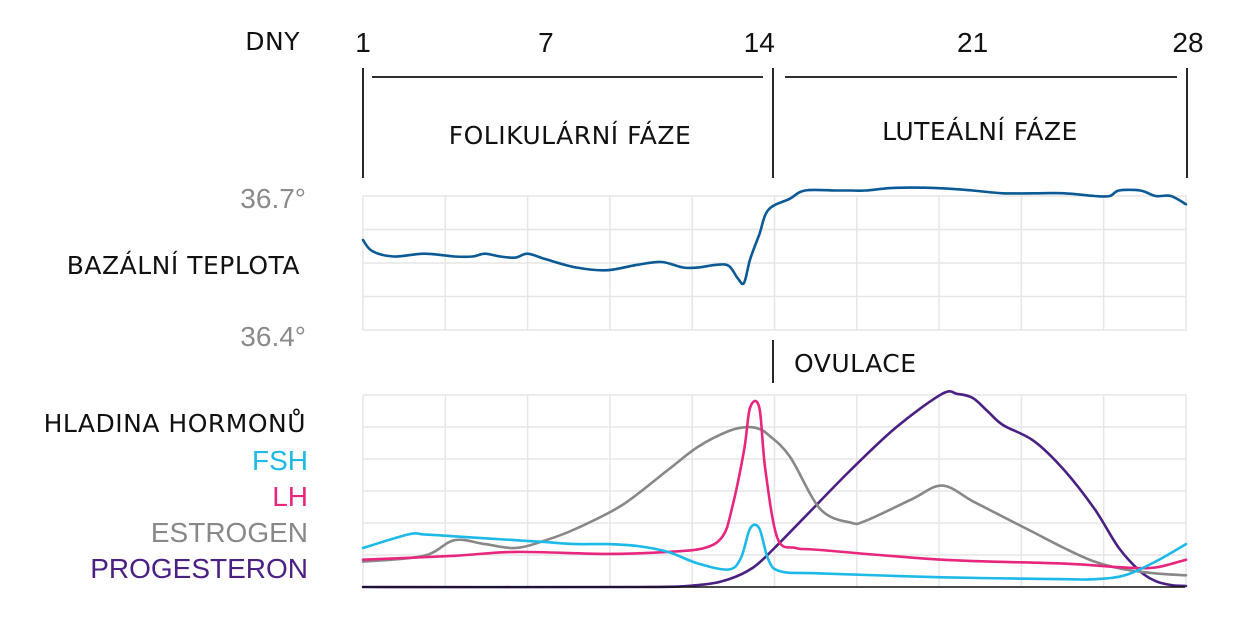  I want to click on basal-temperature-label: BAZÁLNÍ TEPLOTA, so click(183, 265).